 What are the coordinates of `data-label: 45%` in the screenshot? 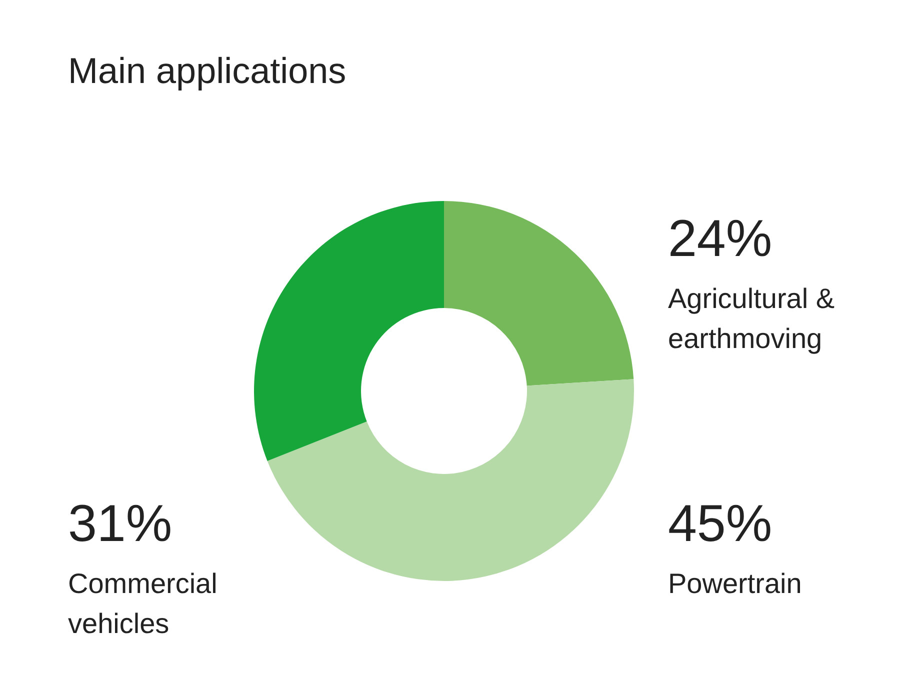 It's located at (720, 524).